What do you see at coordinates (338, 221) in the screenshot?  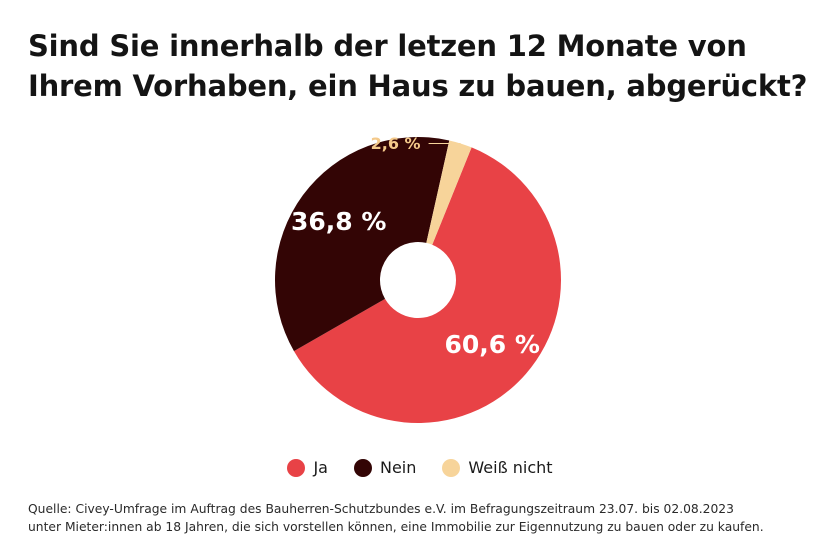 I see `slice-label-nein: 36,8 %` at bounding box center [338, 221].